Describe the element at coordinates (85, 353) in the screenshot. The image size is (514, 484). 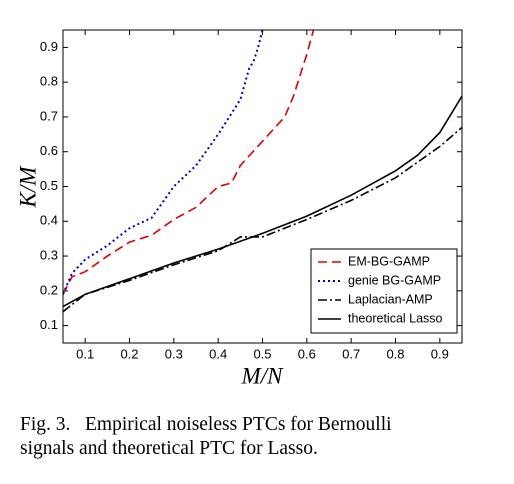
I see `x-tick-label: 0.1` at that location.